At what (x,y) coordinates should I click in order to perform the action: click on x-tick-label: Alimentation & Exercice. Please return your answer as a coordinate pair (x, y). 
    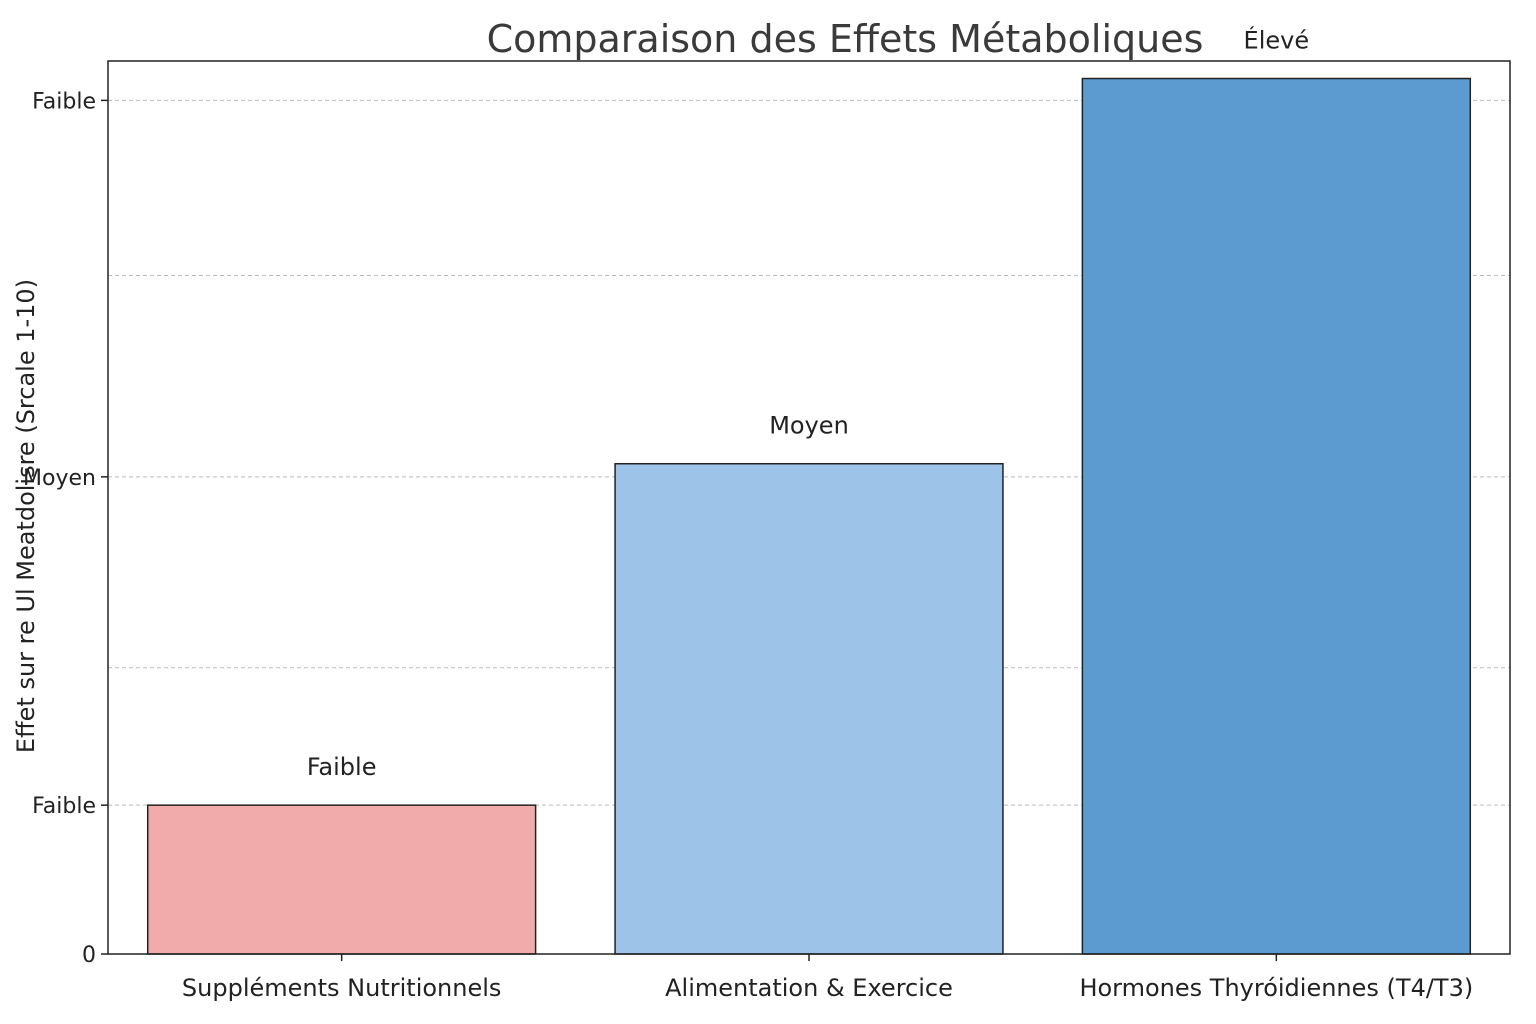
    Looking at the image, I should click on (809, 988).